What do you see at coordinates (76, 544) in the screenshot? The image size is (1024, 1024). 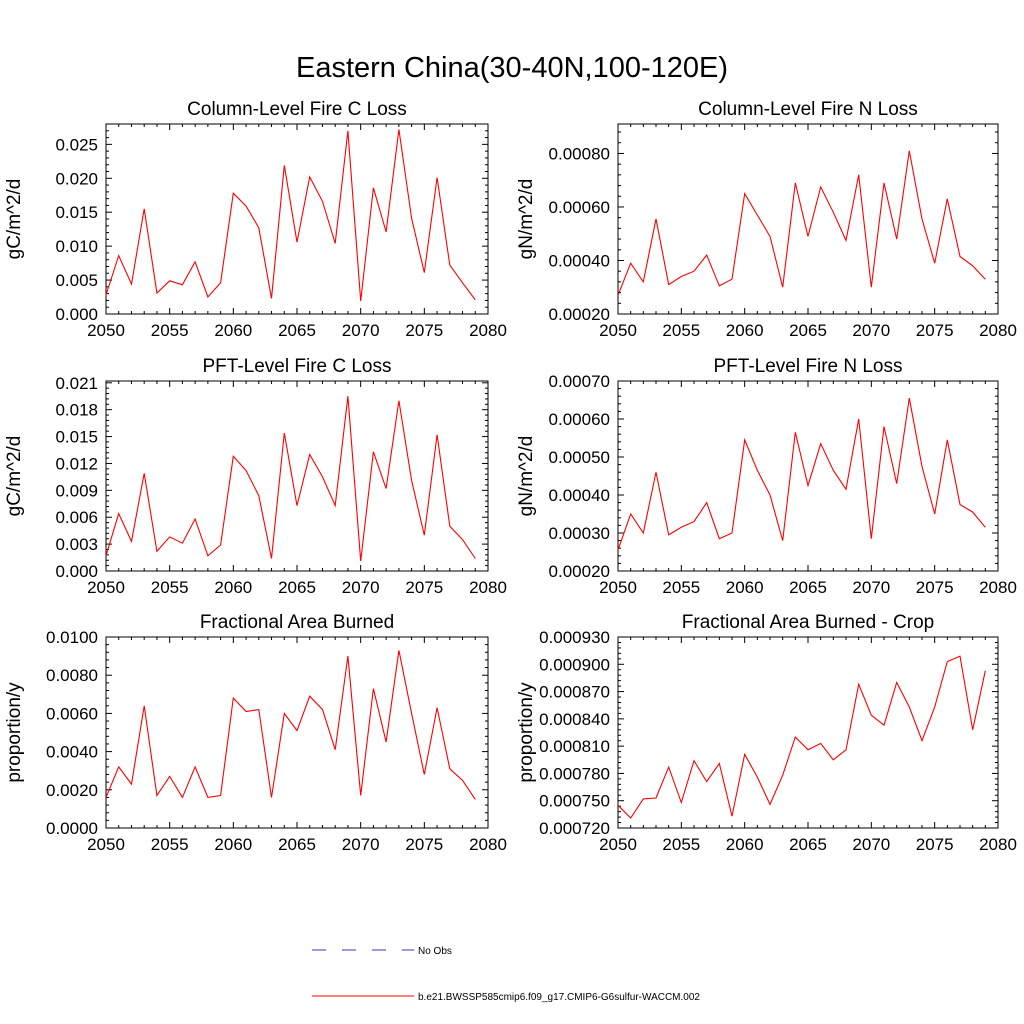 I see `y-tick-label: 0.003` at bounding box center [76, 544].